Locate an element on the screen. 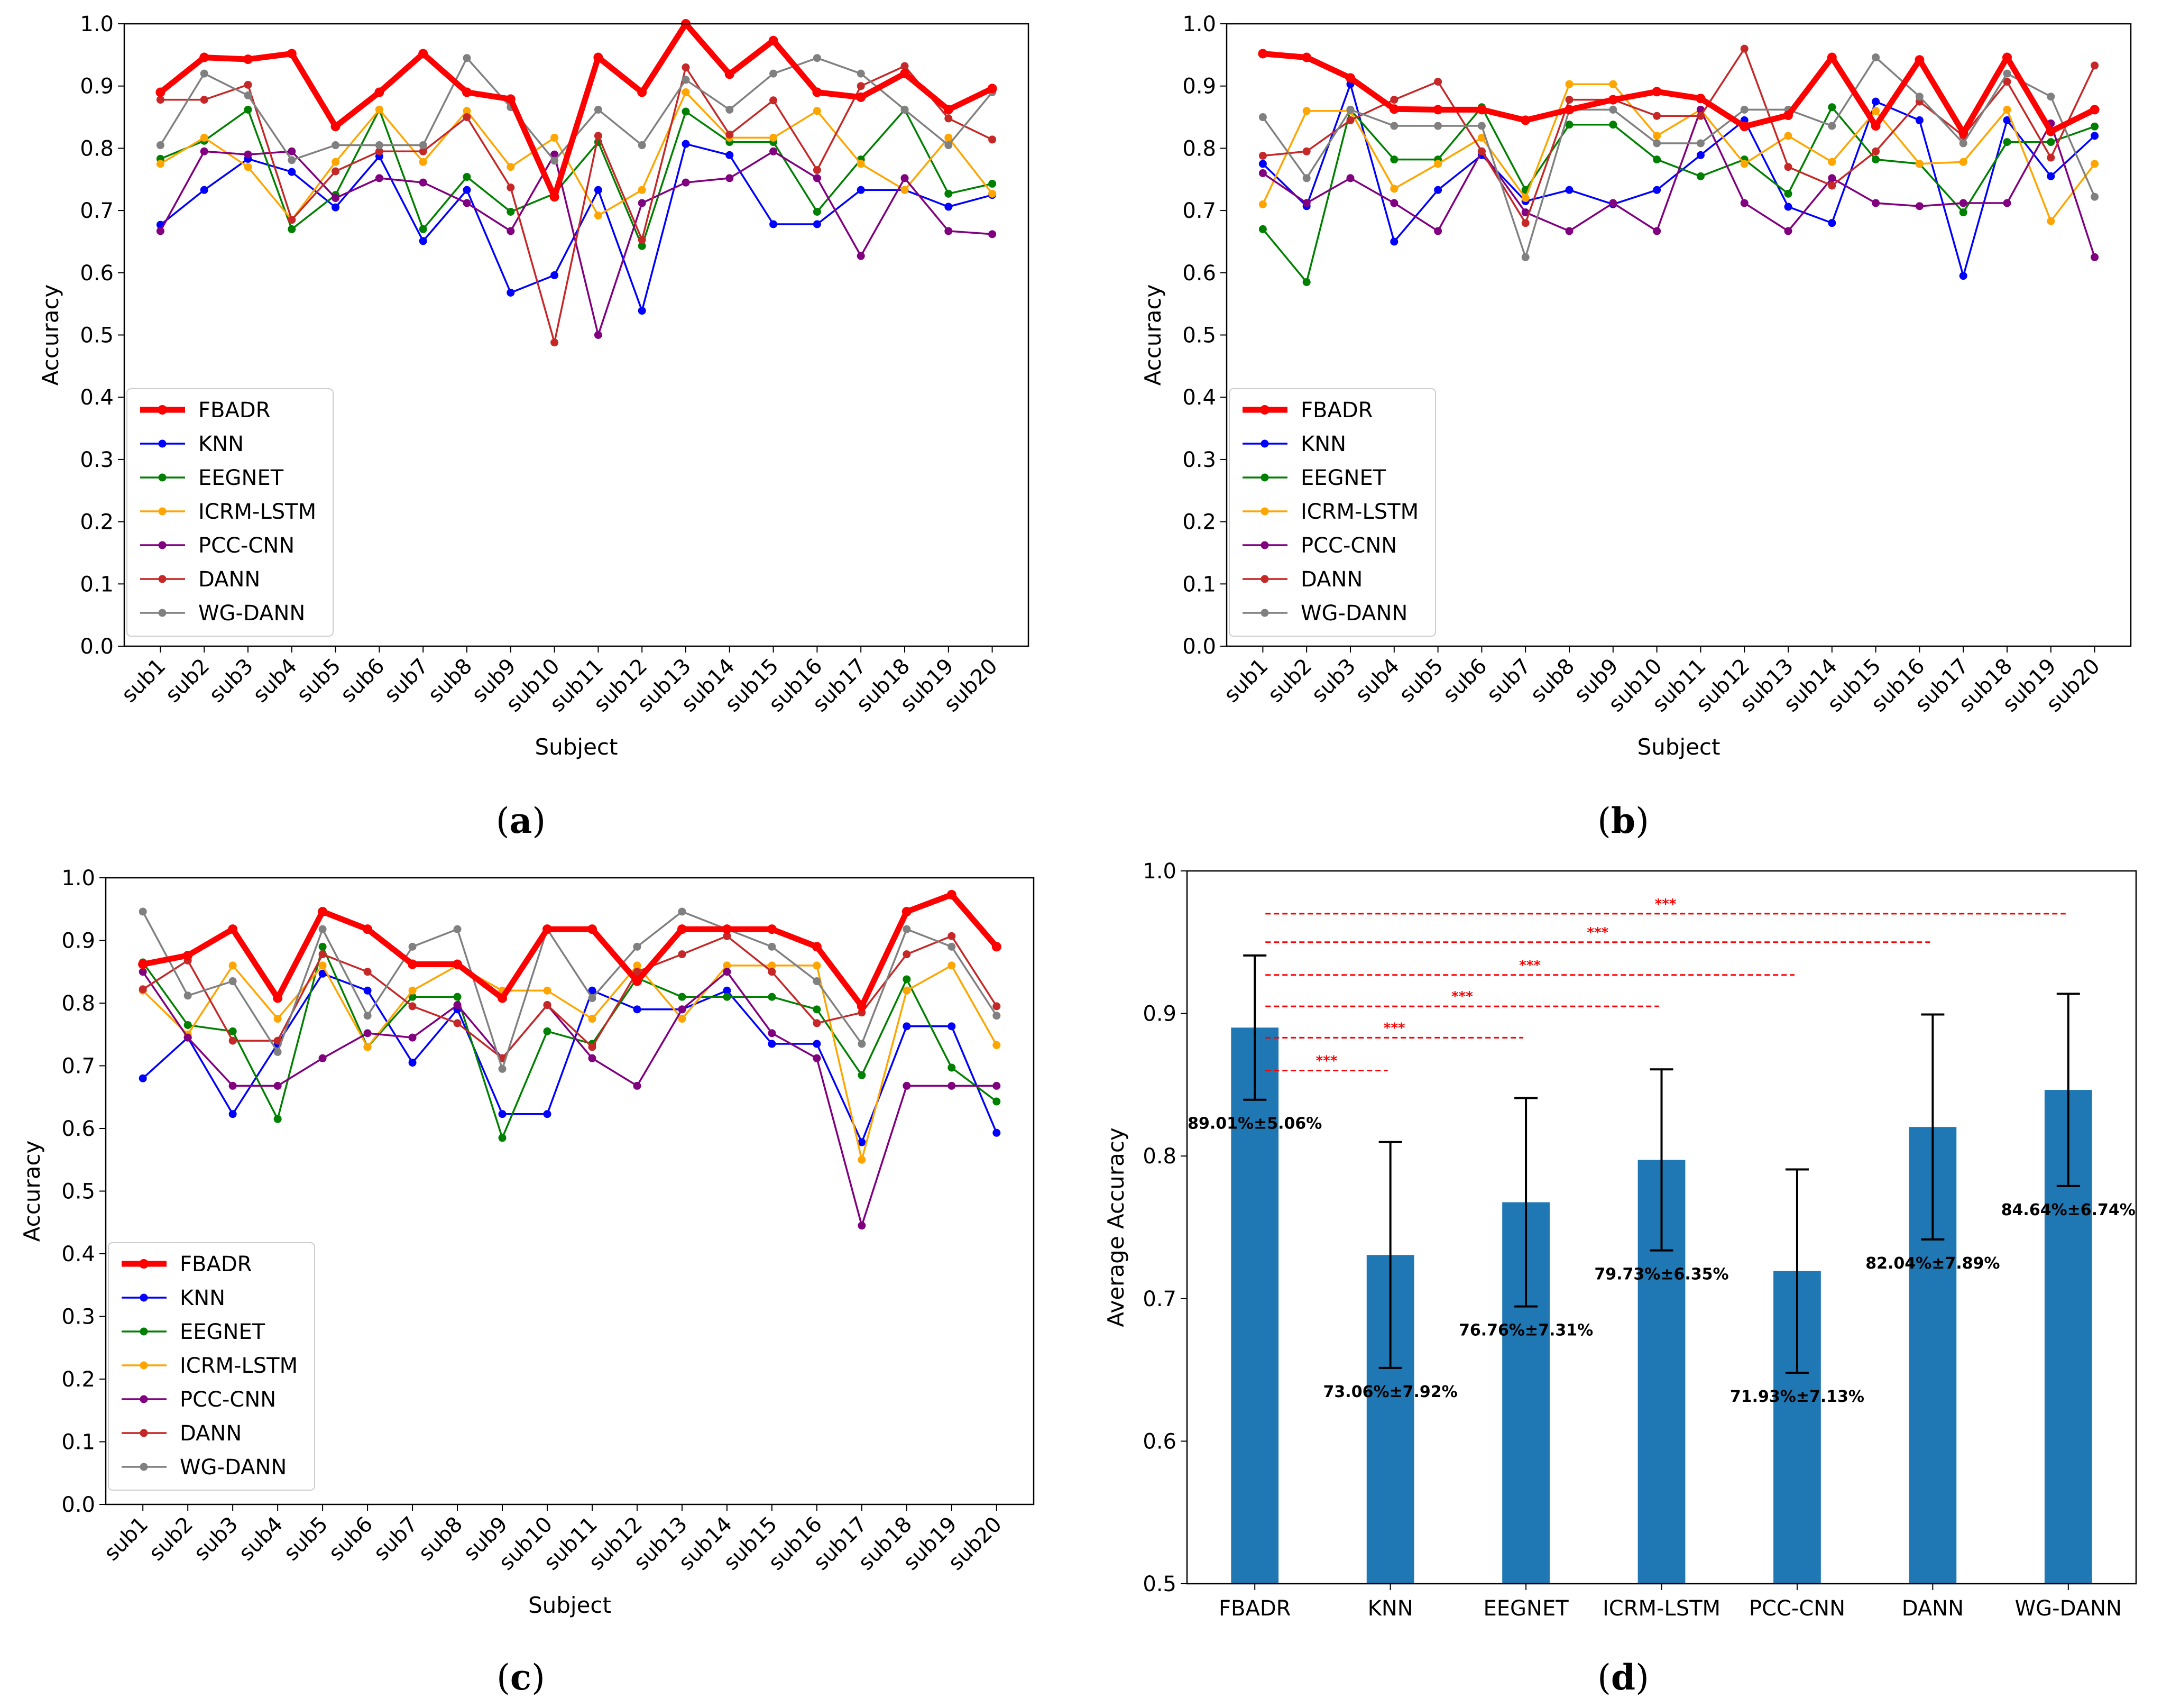 Image resolution: width=2162 pixels, height=1708 pixels. series-line-pcc-cnn is located at coordinates (569, 1099).